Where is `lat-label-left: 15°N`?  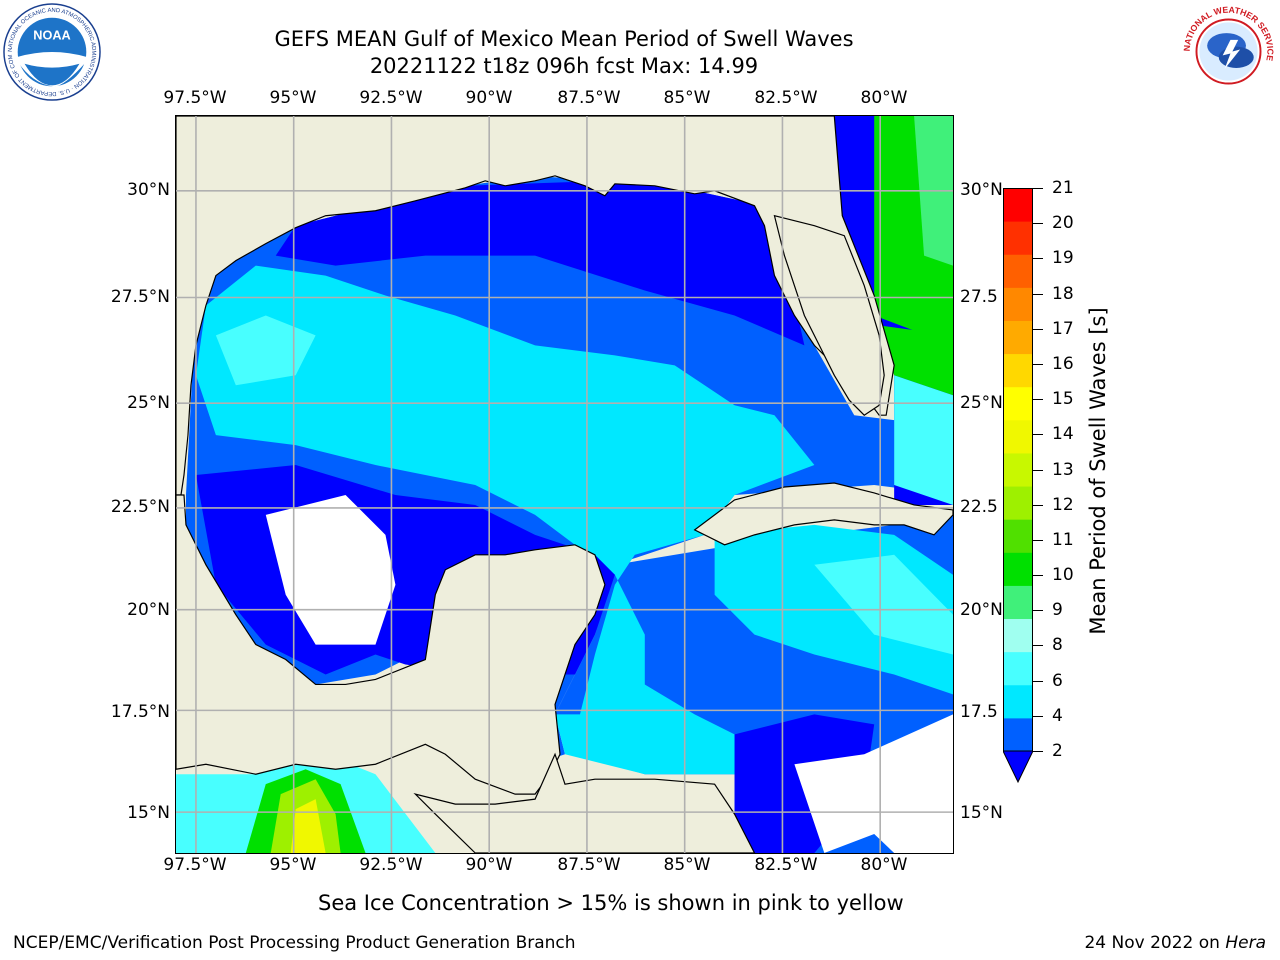
lat-label-left: 15°N is located at coordinates (148, 813).